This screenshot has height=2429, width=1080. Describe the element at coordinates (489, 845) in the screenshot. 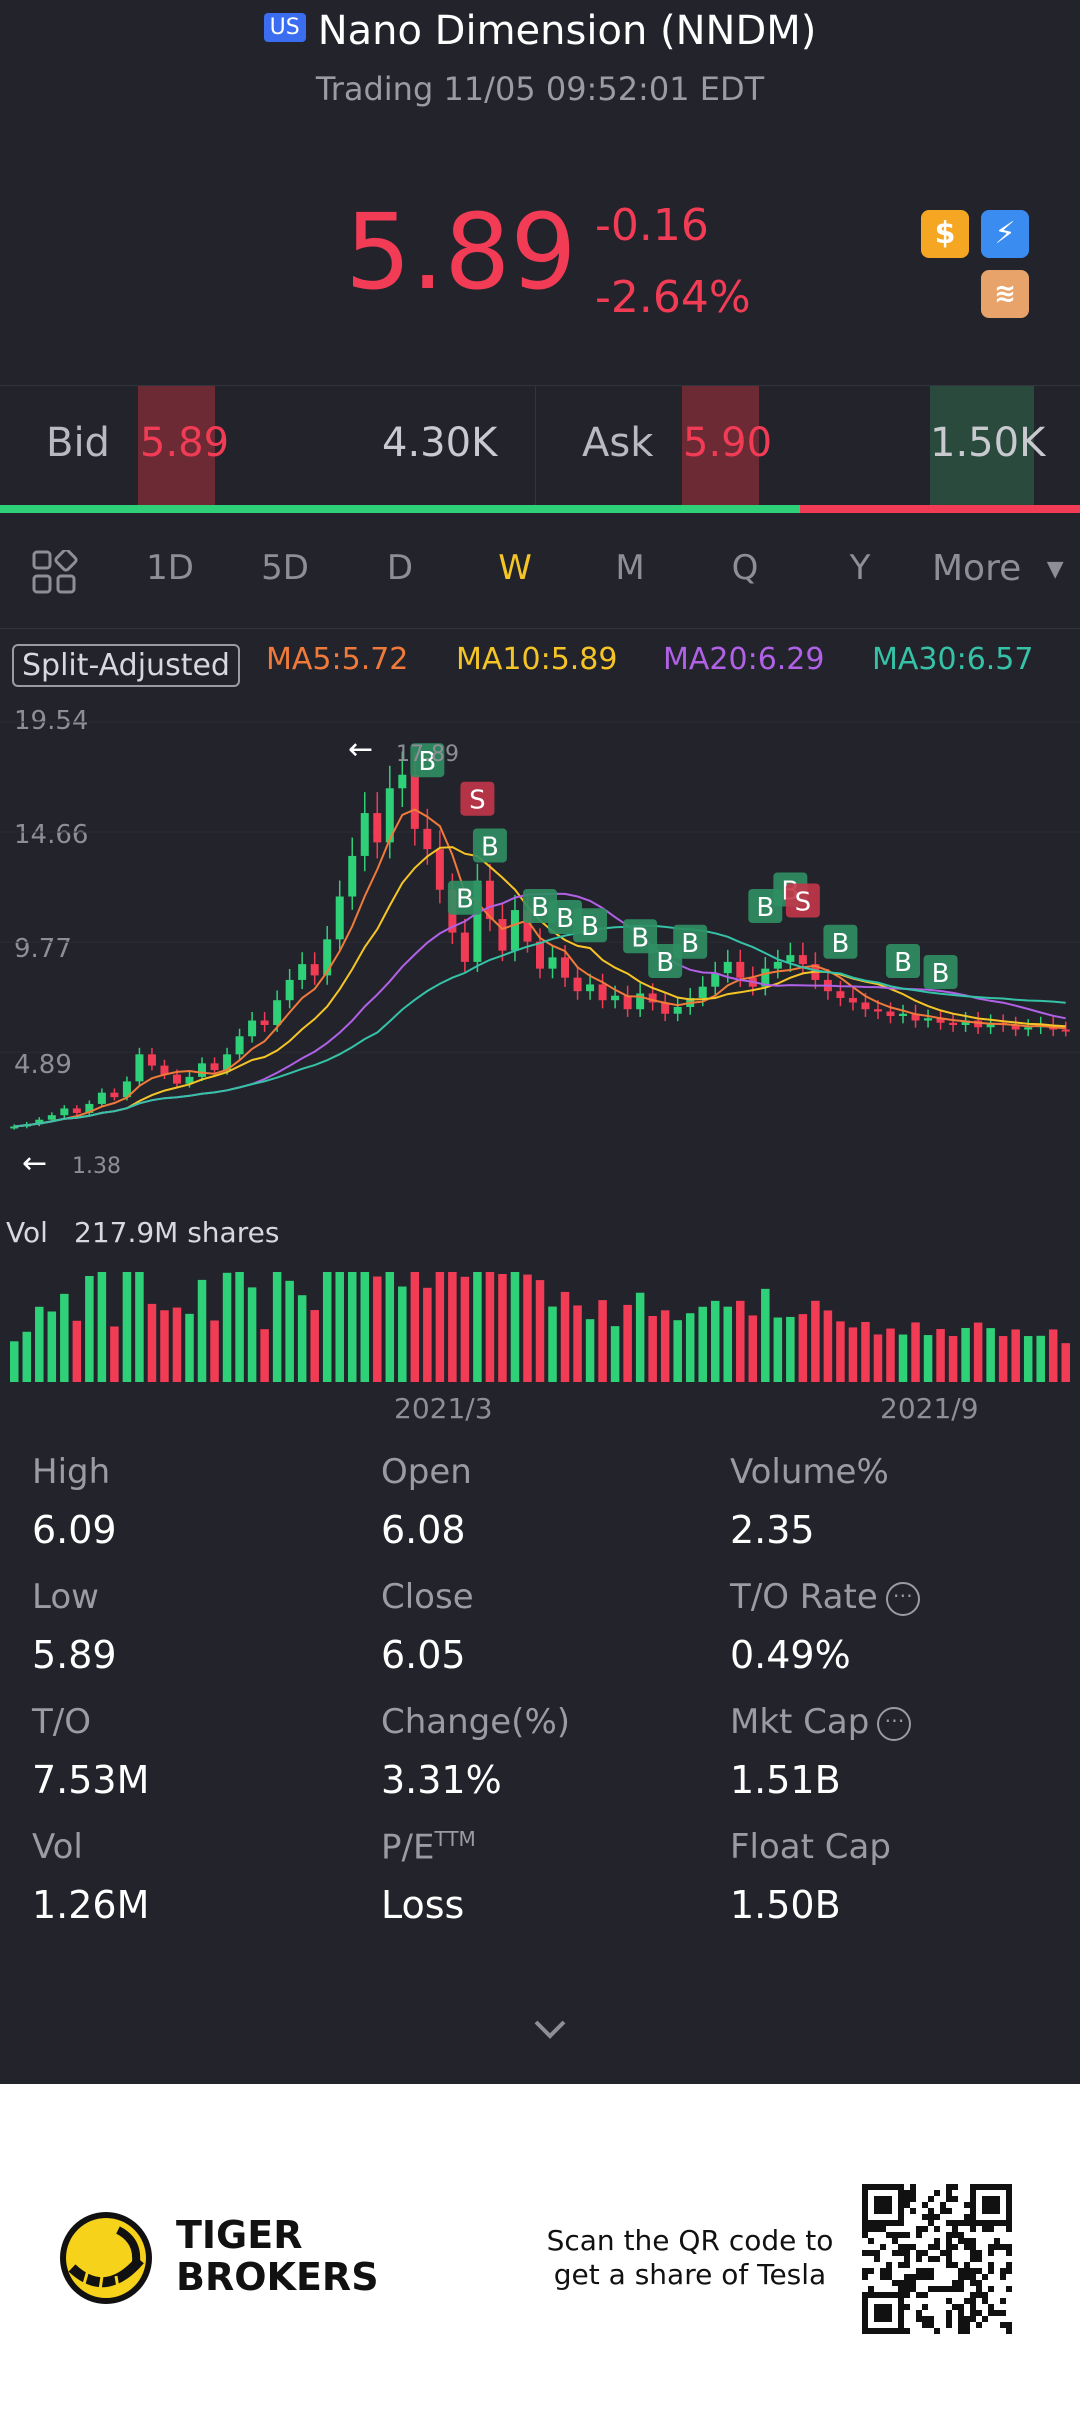

I see `buy-marker` at that location.